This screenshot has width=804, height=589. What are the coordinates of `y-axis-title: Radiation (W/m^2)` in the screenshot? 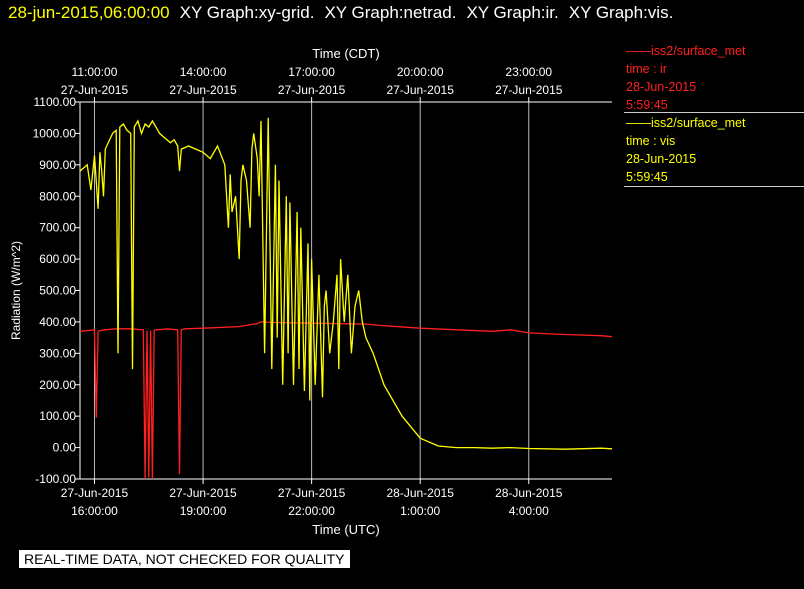 It's located at (16, 290).